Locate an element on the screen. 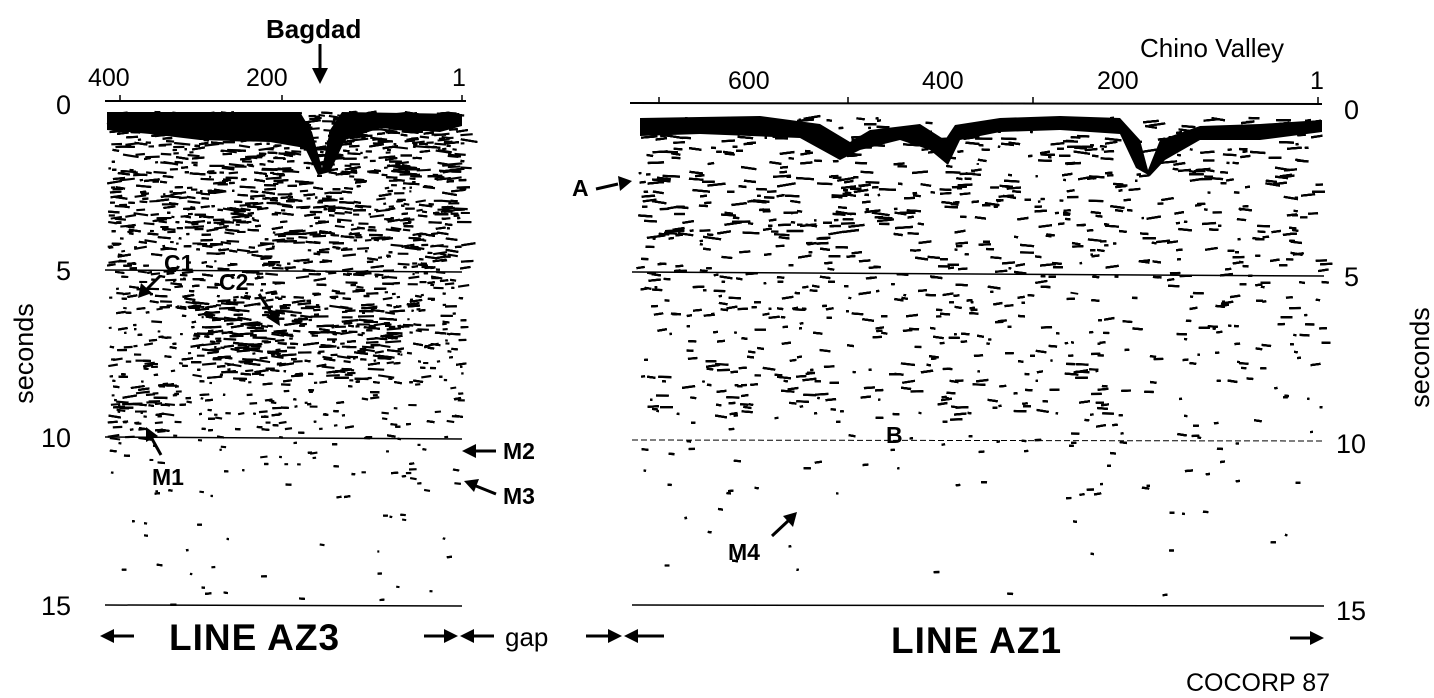 The width and height of the screenshot is (1434, 698). gap-label: gap is located at coordinates (527, 637).